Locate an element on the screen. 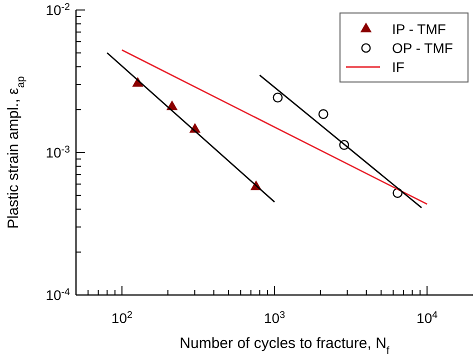  legend-label: OP - TMF is located at coordinates (422, 48).